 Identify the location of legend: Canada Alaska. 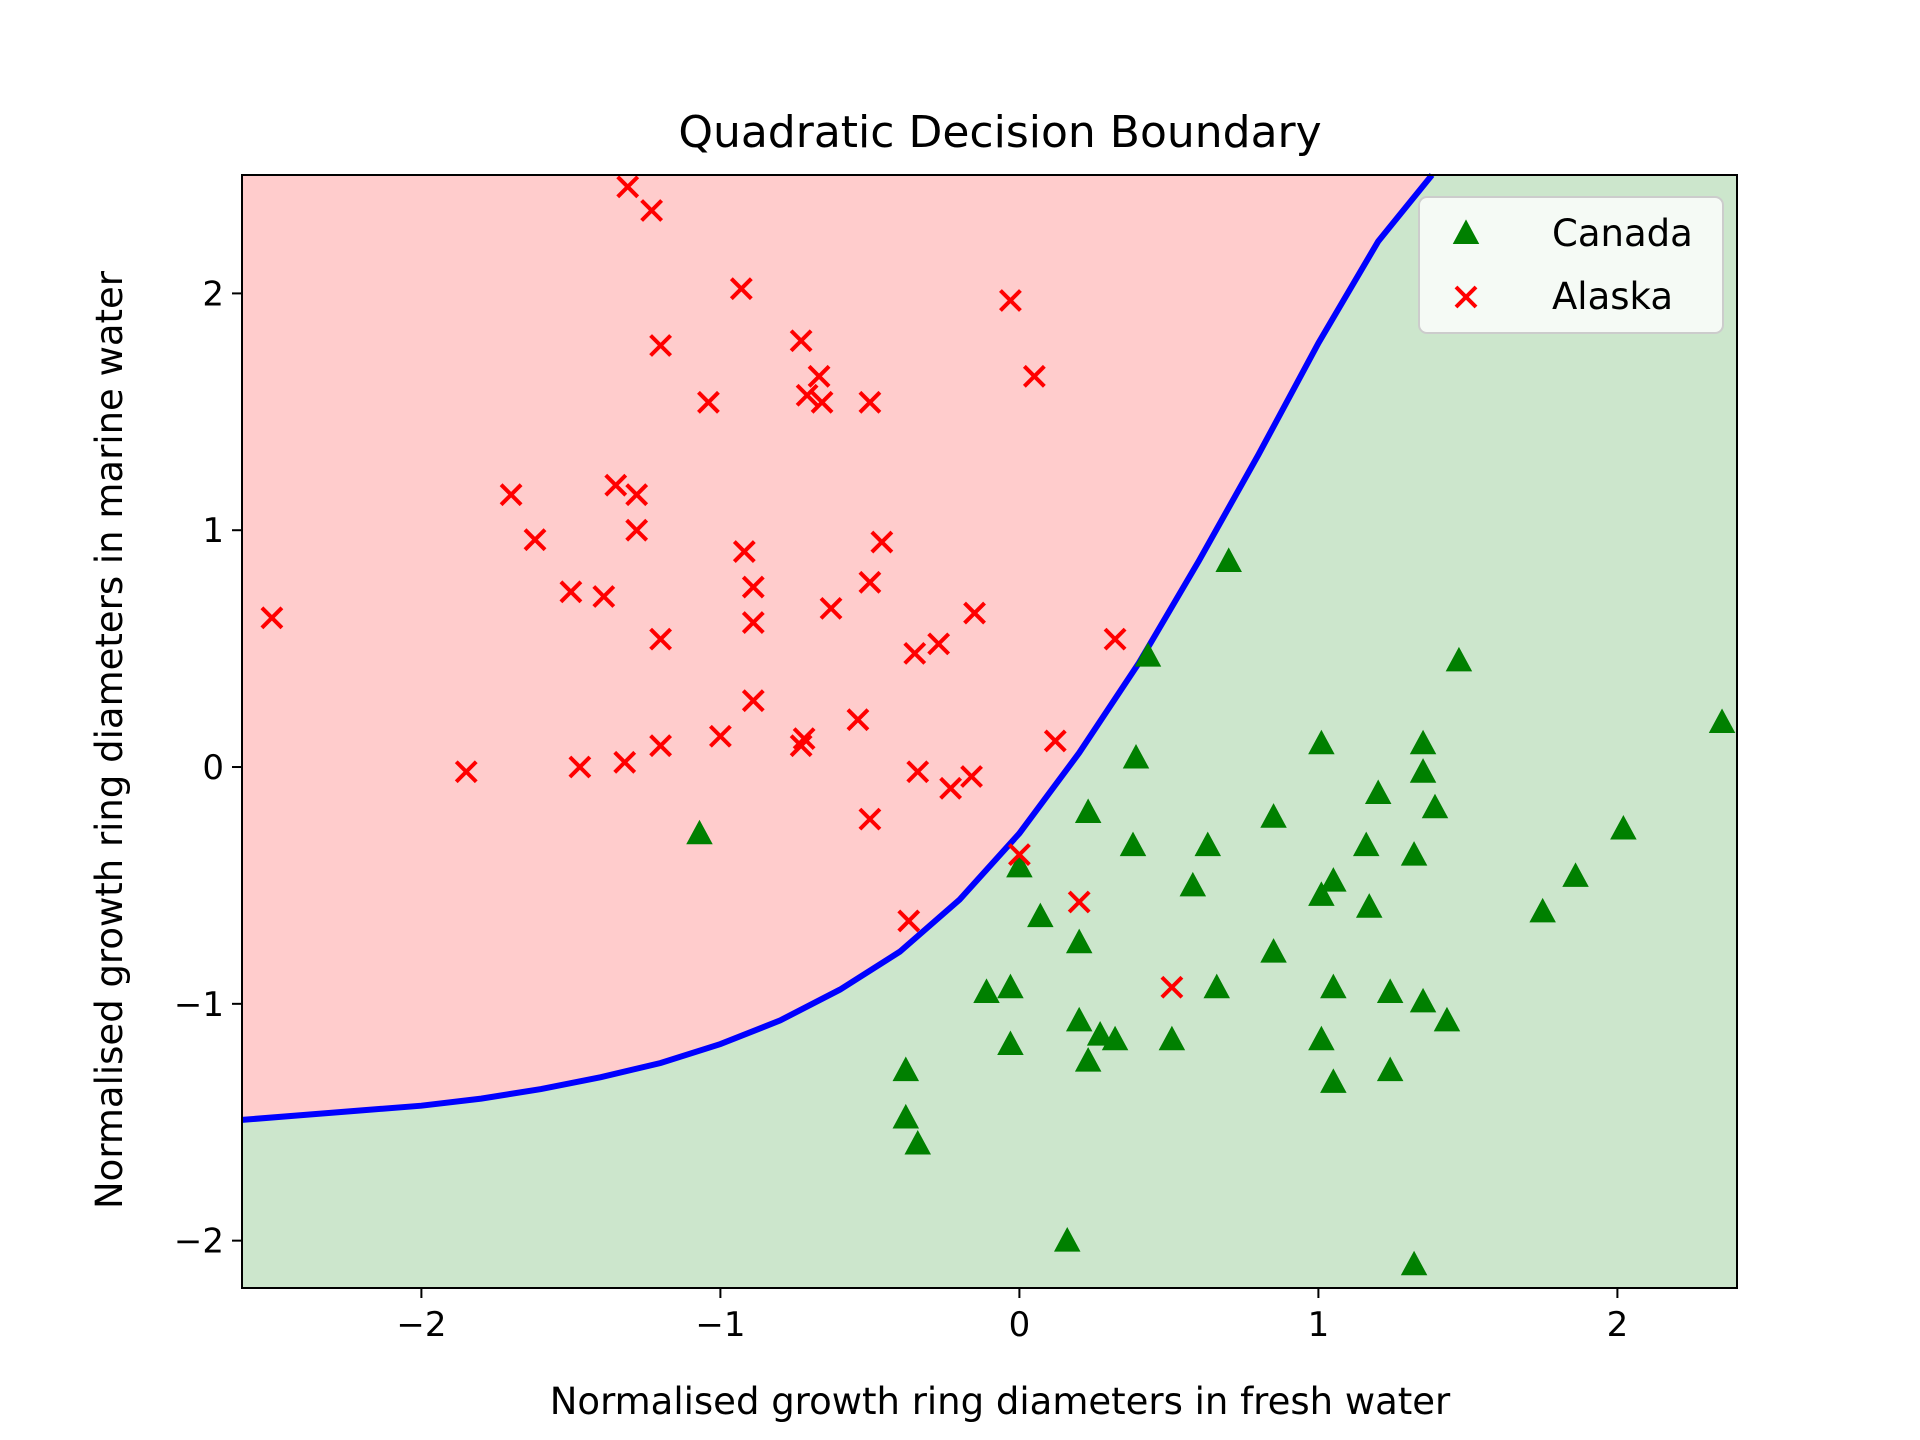
(1571, 265).